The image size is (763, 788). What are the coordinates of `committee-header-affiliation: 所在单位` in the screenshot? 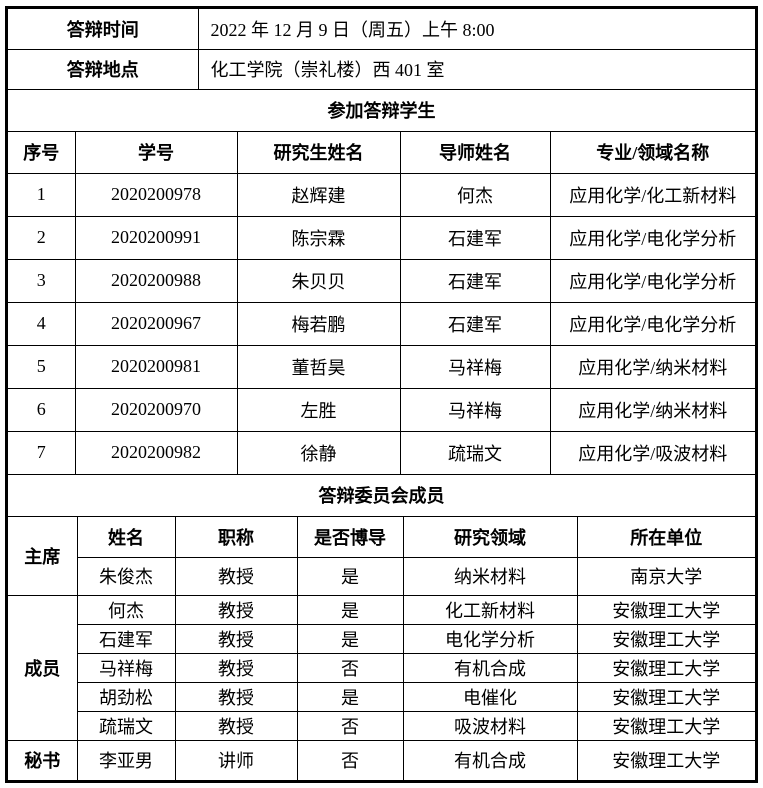 It's located at (666, 537).